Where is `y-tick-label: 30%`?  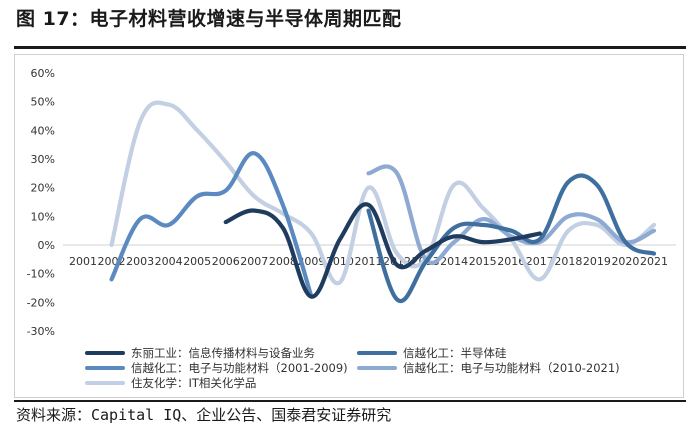
y-tick-label: 30% is located at coordinates (43, 159).